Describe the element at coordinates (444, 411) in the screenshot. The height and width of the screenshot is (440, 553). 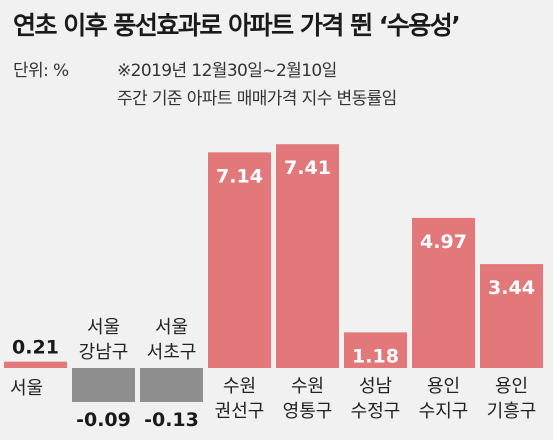
I see `category-label: 수지구` at that location.